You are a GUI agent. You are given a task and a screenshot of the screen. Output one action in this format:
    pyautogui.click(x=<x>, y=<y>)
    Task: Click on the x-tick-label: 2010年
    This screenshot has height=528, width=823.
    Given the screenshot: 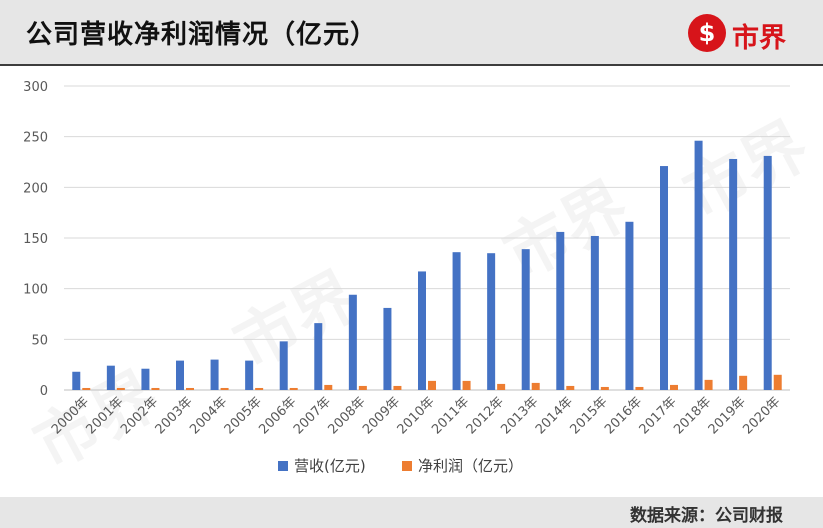 What is the action you would take?
    pyautogui.click(x=416, y=415)
    